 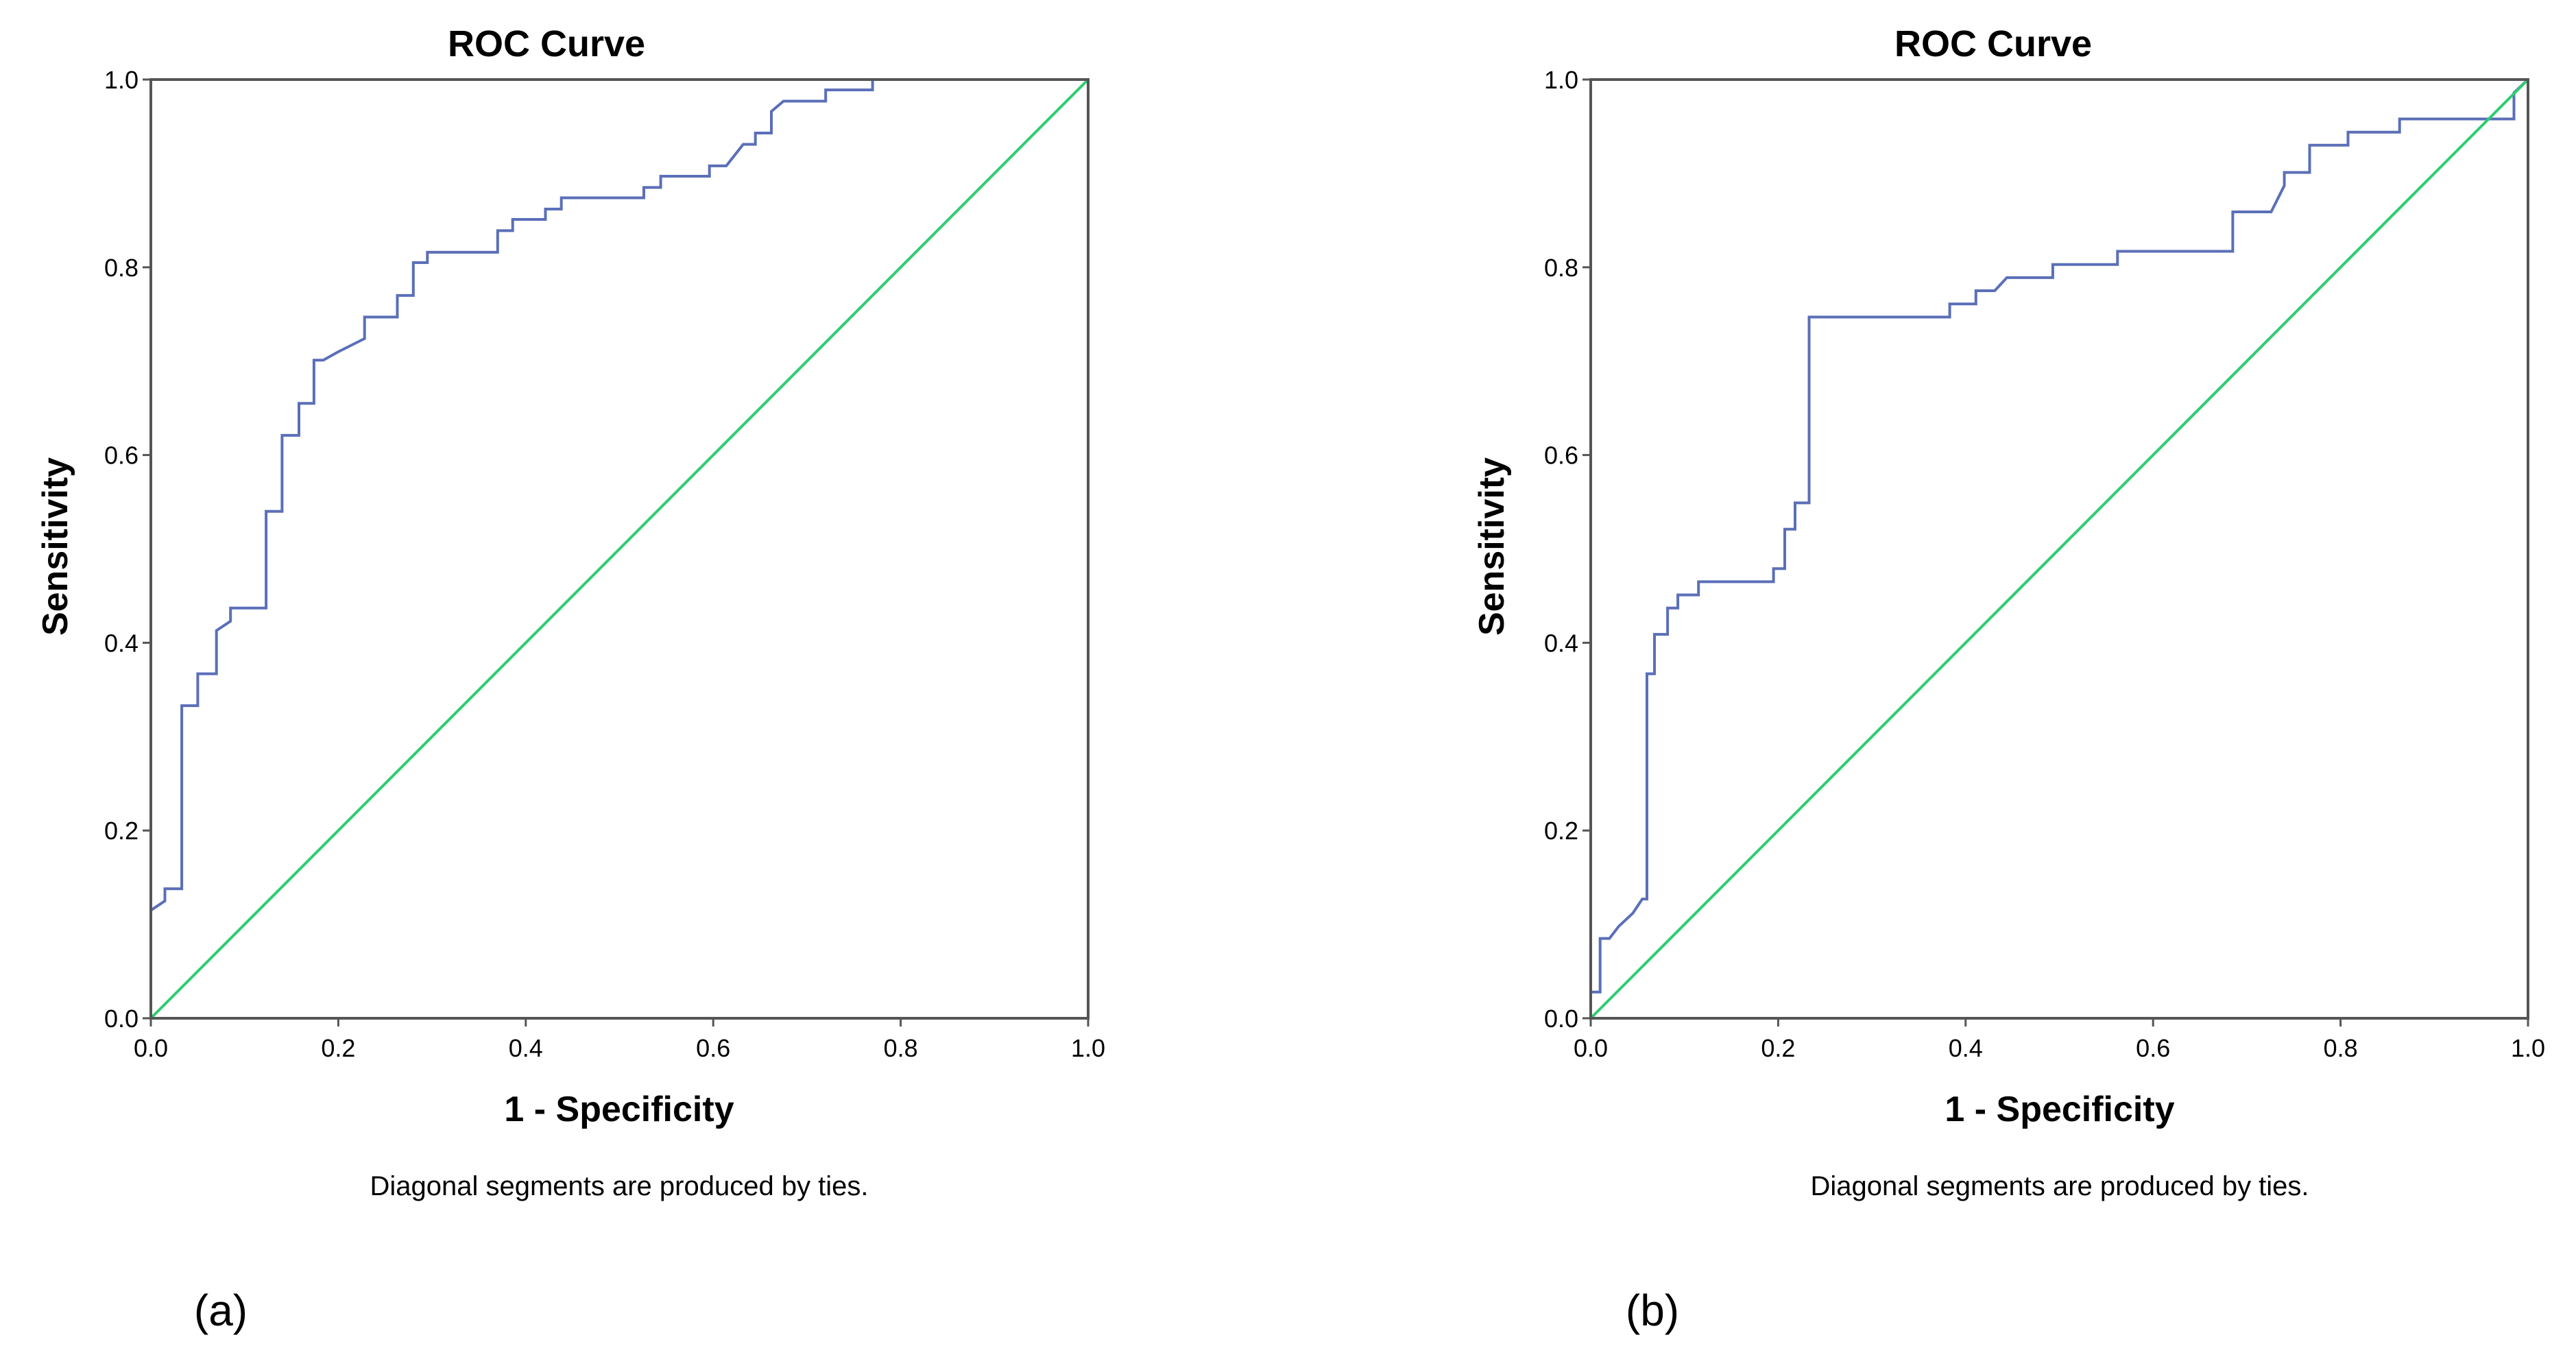 What do you see at coordinates (1652, 1310) in the screenshot?
I see `panel-label: (b)` at bounding box center [1652, 1310].